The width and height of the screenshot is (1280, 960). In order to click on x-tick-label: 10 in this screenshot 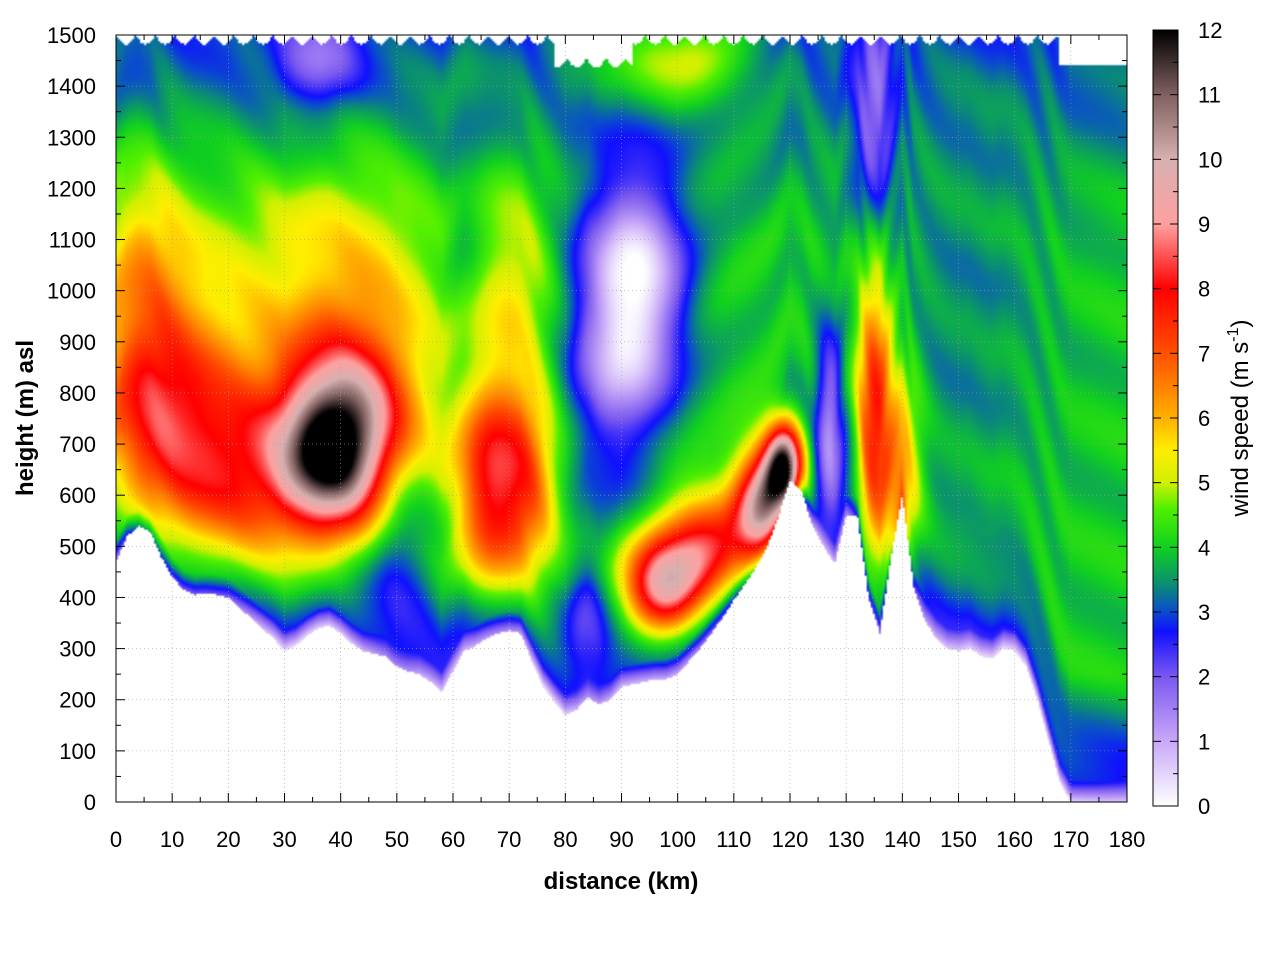, I will do `click(172, 839)`.